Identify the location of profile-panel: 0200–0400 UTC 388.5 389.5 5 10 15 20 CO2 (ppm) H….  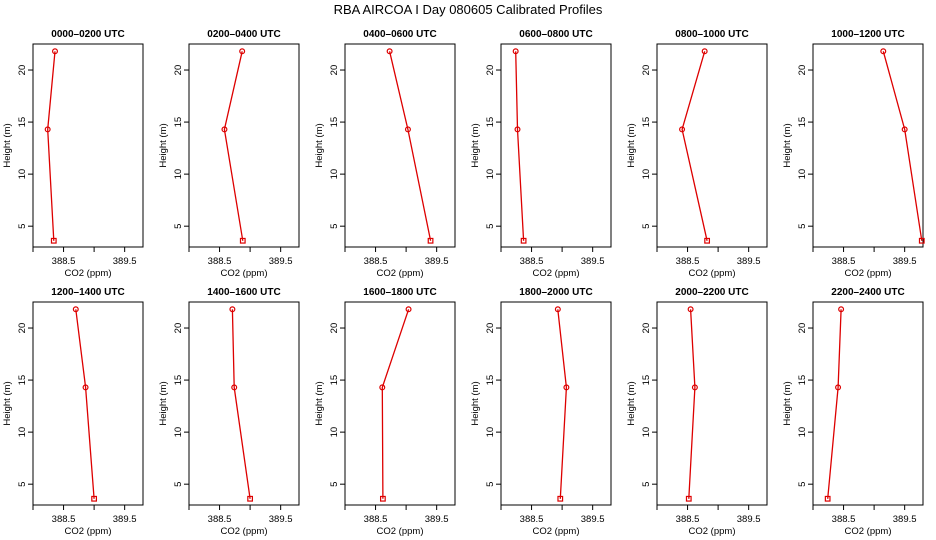
(229, 154).